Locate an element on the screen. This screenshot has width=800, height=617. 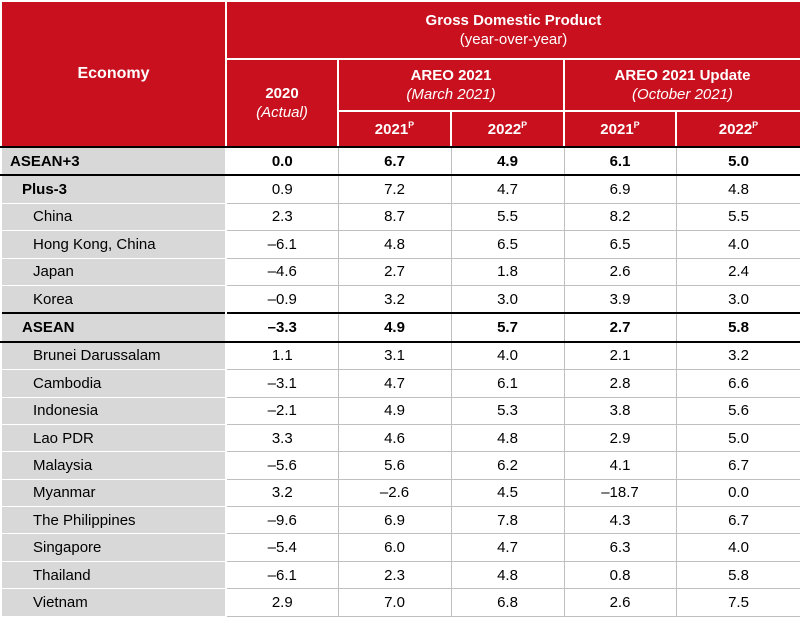
economy-label-cell: China is located at coordinates (113, 217).